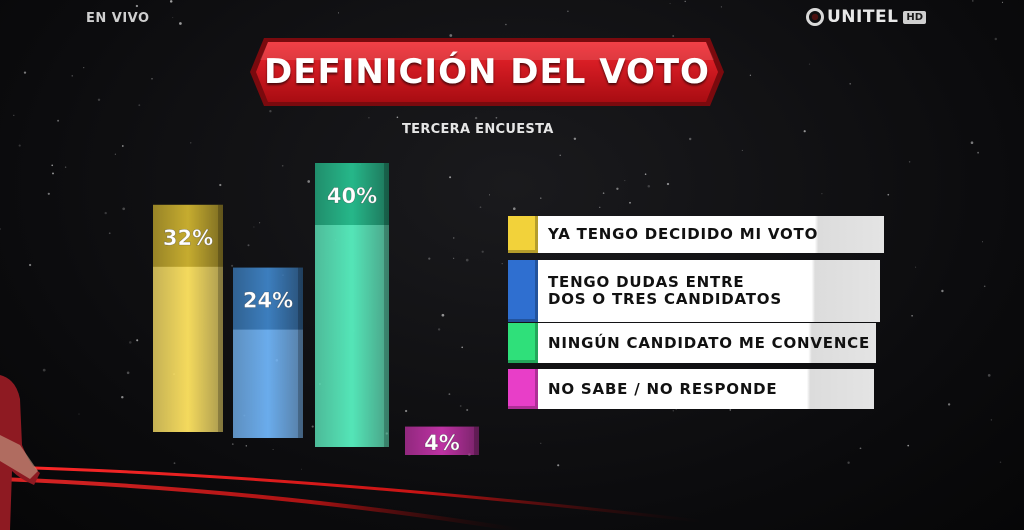 This screenshot has height=530, width=1024. What do you see at coordinates (863, 17) in the screenshot?
I see `logo-name: UNITEL` at bounding box center [863, 17].